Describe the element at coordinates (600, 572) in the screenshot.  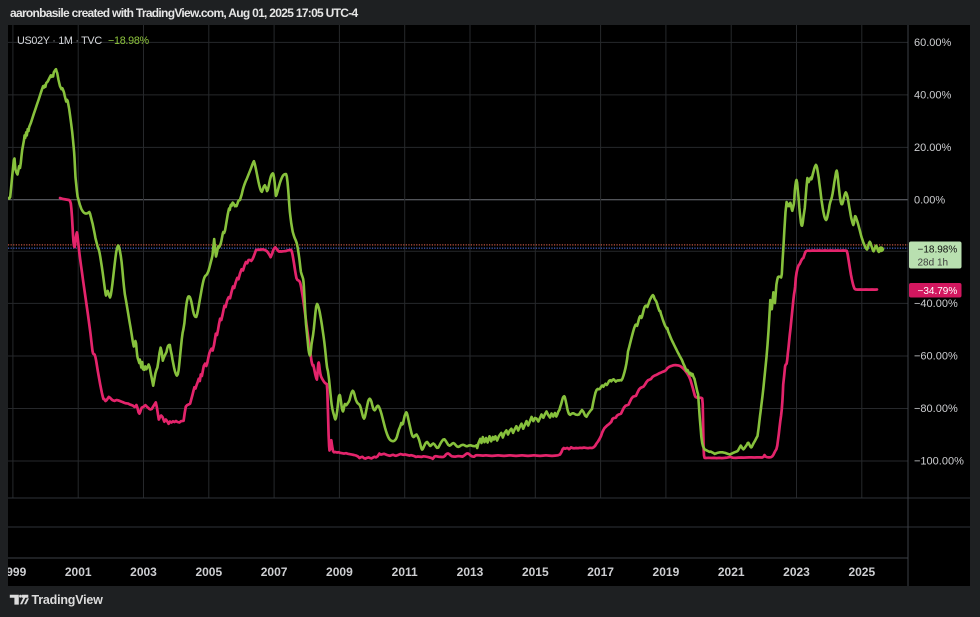
I see `svg-text: 2017` at that location.